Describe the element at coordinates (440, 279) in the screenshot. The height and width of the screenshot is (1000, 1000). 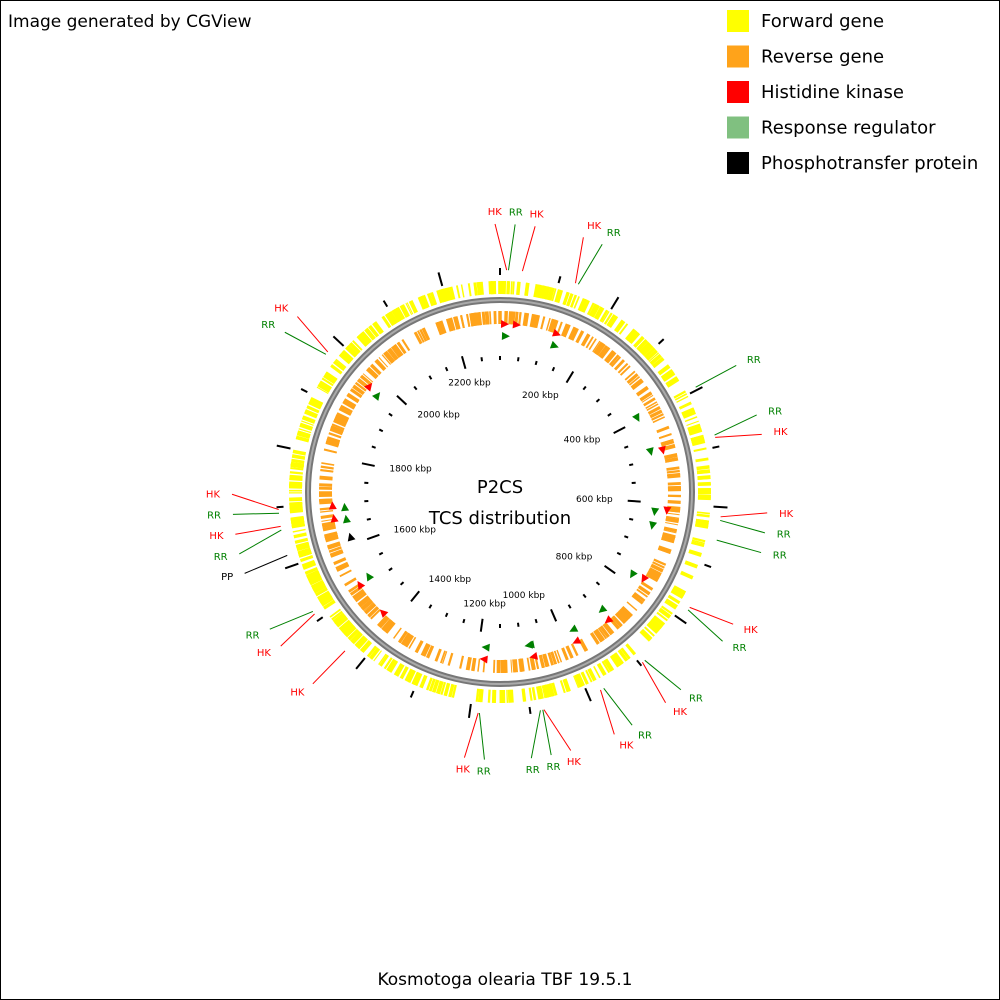
I see `outer-tick` at that location.